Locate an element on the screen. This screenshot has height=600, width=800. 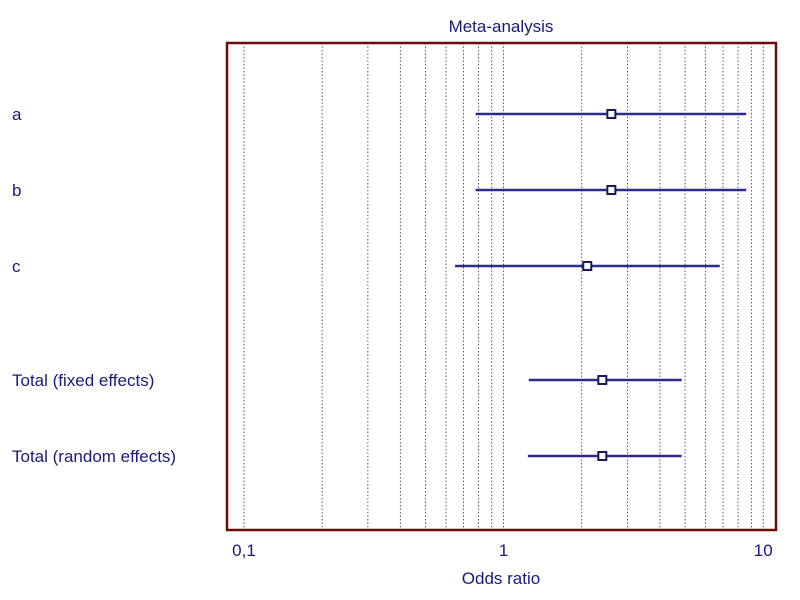
x-axis-label: Odds ratio is located at coordinates (501, 578).